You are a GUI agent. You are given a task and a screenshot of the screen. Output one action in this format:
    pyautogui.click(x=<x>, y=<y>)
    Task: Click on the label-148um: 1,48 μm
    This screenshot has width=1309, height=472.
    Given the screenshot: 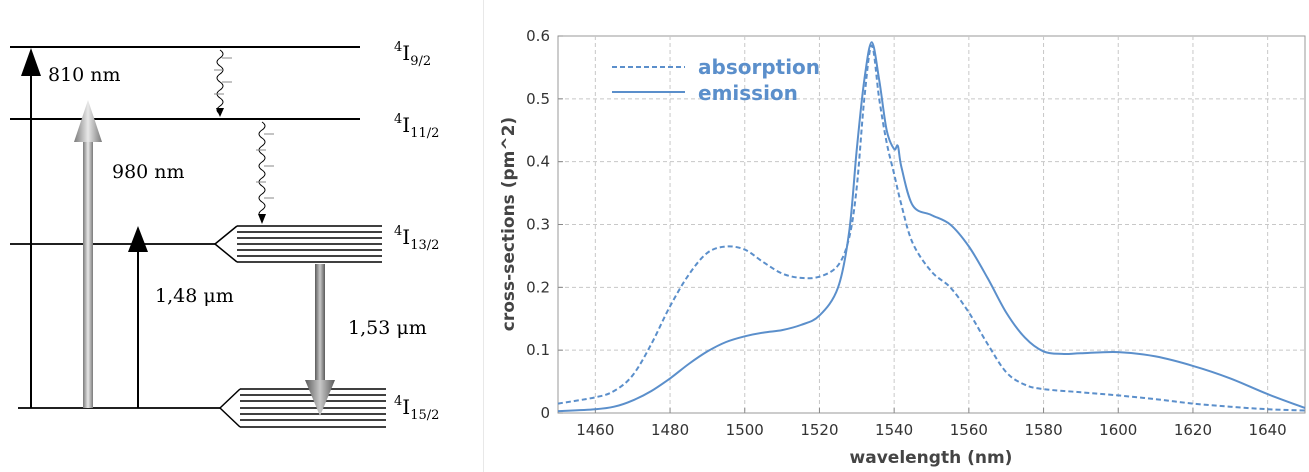 What is the action you would take?
    pyautogui.click(x=194, y=296)
    